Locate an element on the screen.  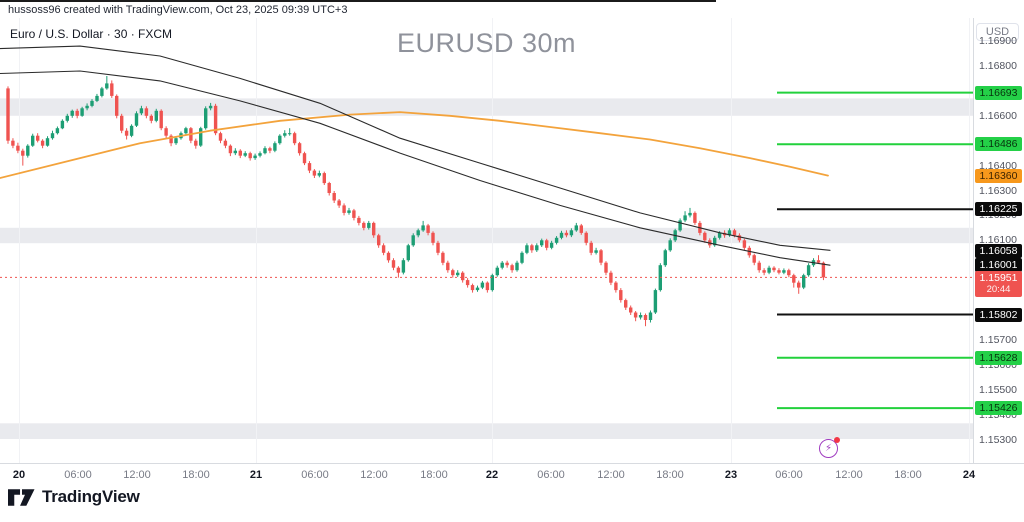
notification-dot is located at coordinates (837, 440).